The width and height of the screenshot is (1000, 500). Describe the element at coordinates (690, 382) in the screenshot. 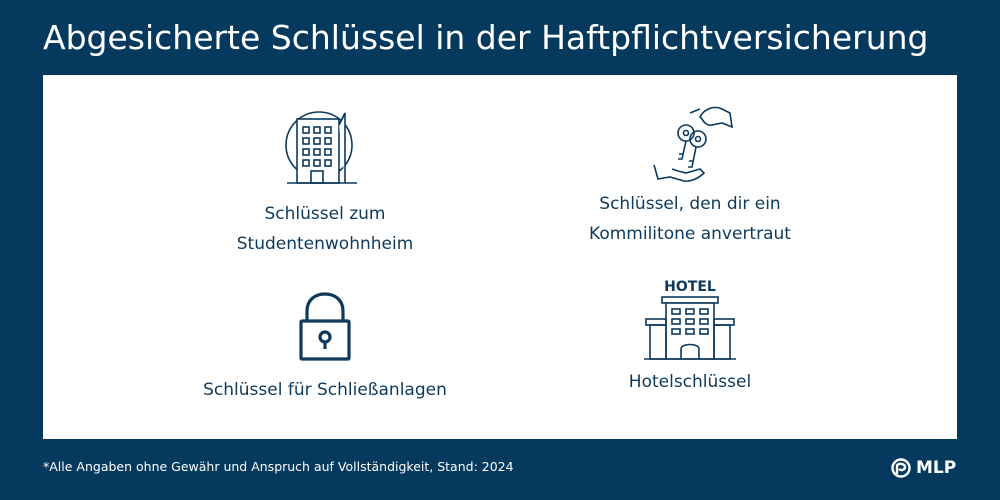

I see `item-label-line: Hotelschlüssel` at that location.